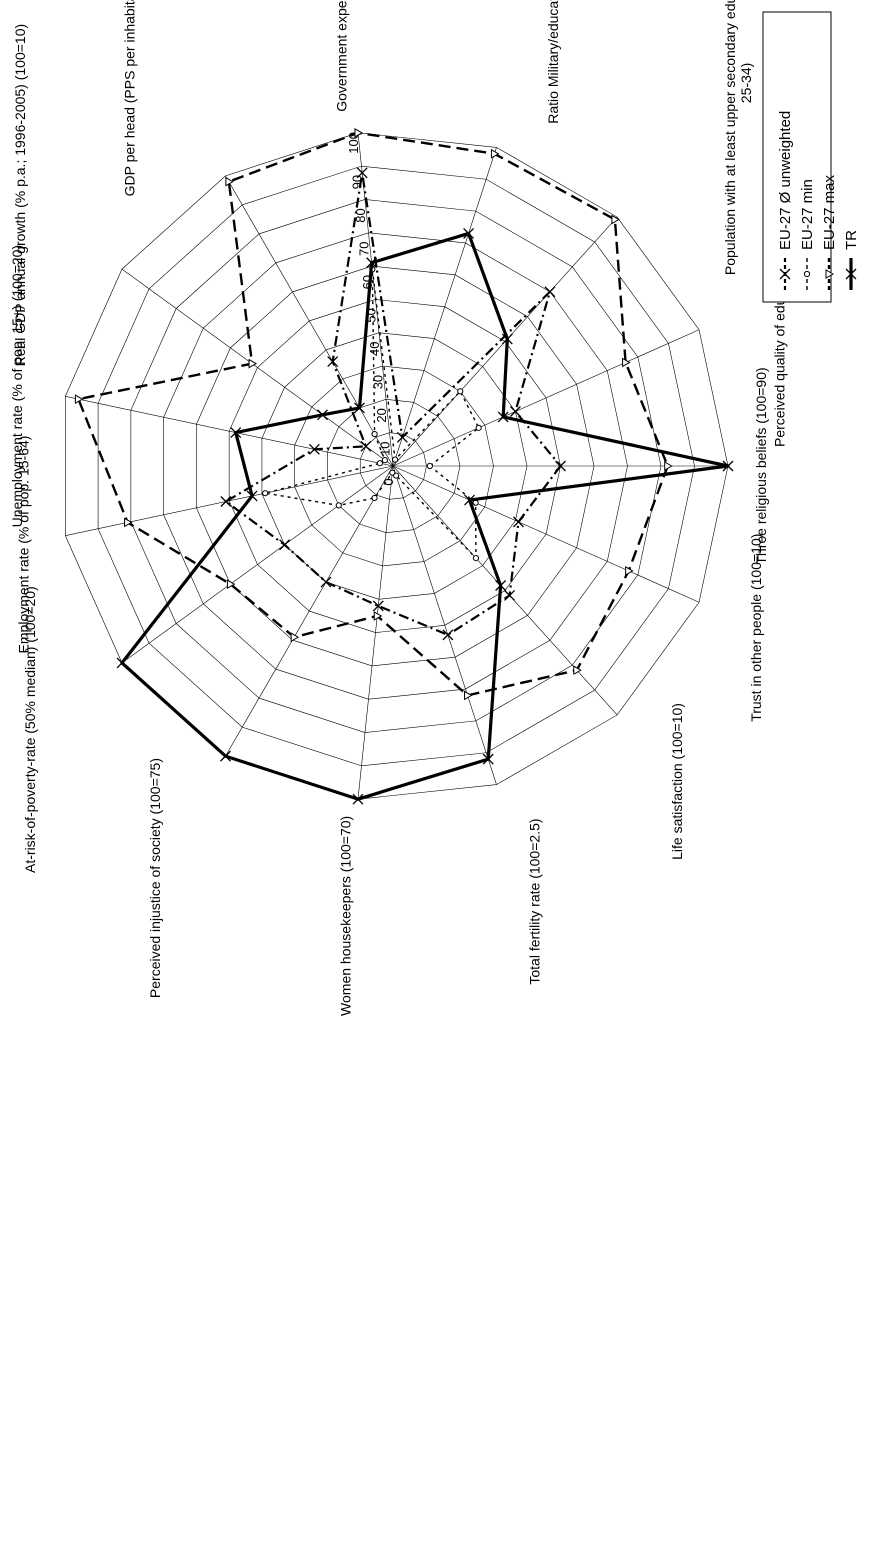 The image size is (890, 1547). Describe the element at coordinates (807, 214) in the screenshot. I see `legend-label: EU-27 min` at that location.